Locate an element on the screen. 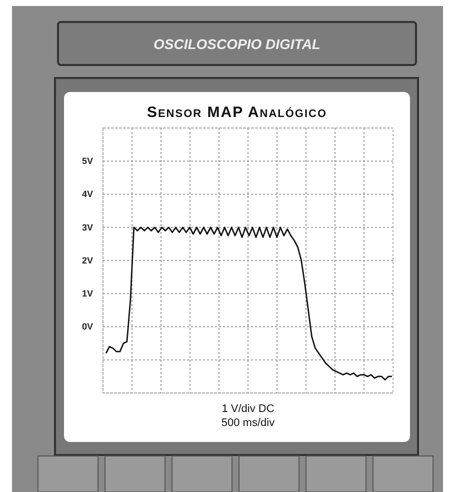 Image resolution: width=455 pixels, height=492 pixels. y-tick-label: 5V is located at coordinates (87, 161).